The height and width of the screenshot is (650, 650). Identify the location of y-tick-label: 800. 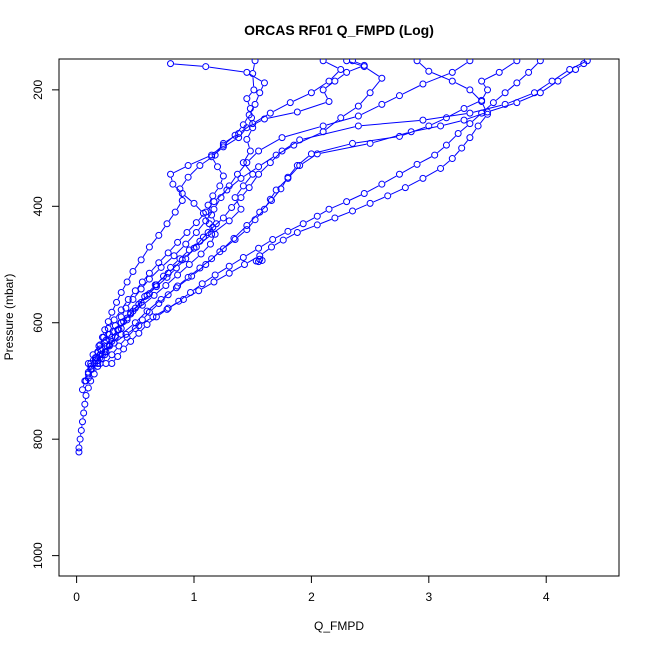
(38, 439).